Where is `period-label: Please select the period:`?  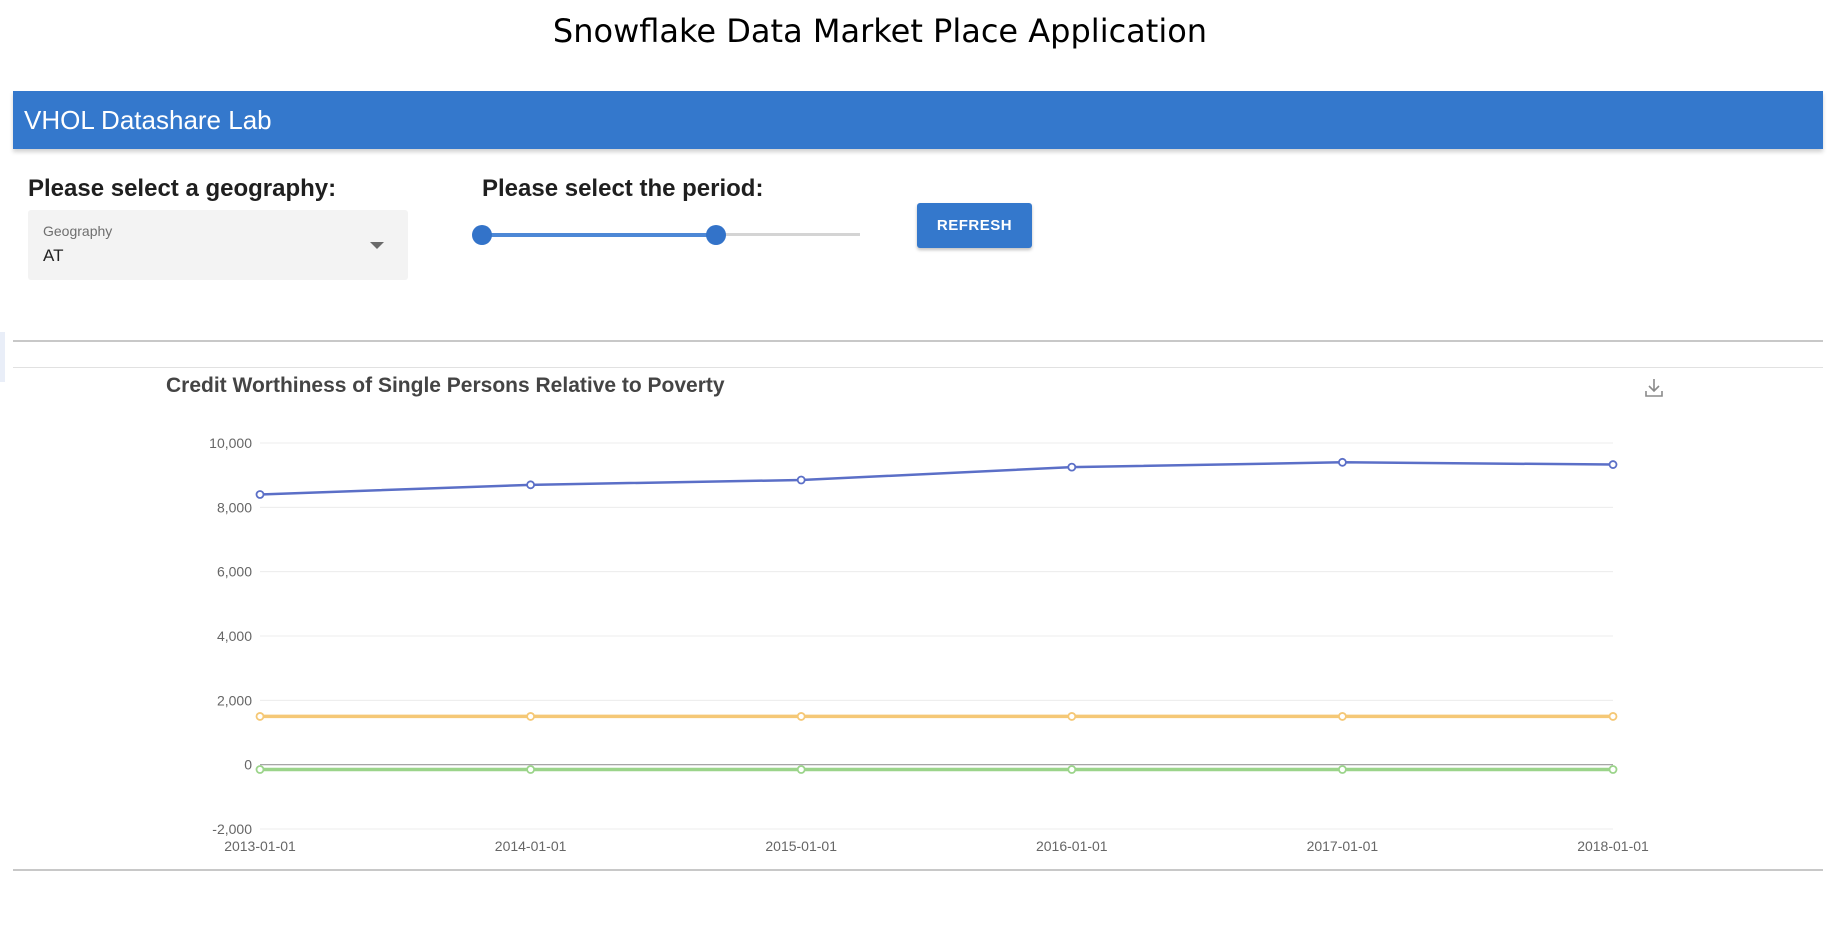
period-label: Please select the period: is located at coordinates (623, 188).